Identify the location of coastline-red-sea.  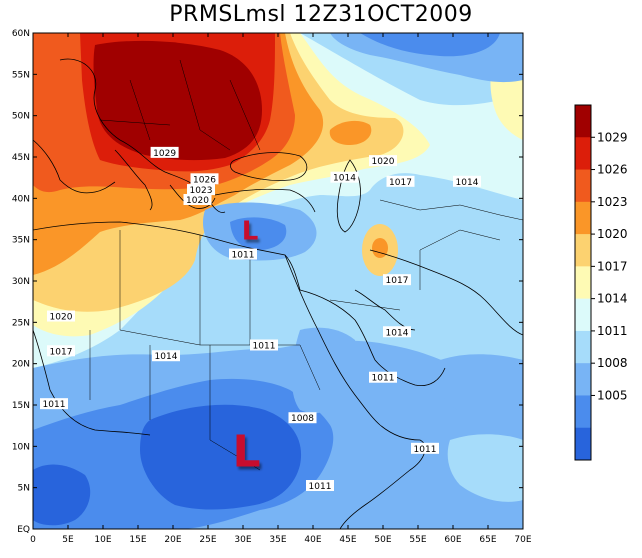
(332, 340).